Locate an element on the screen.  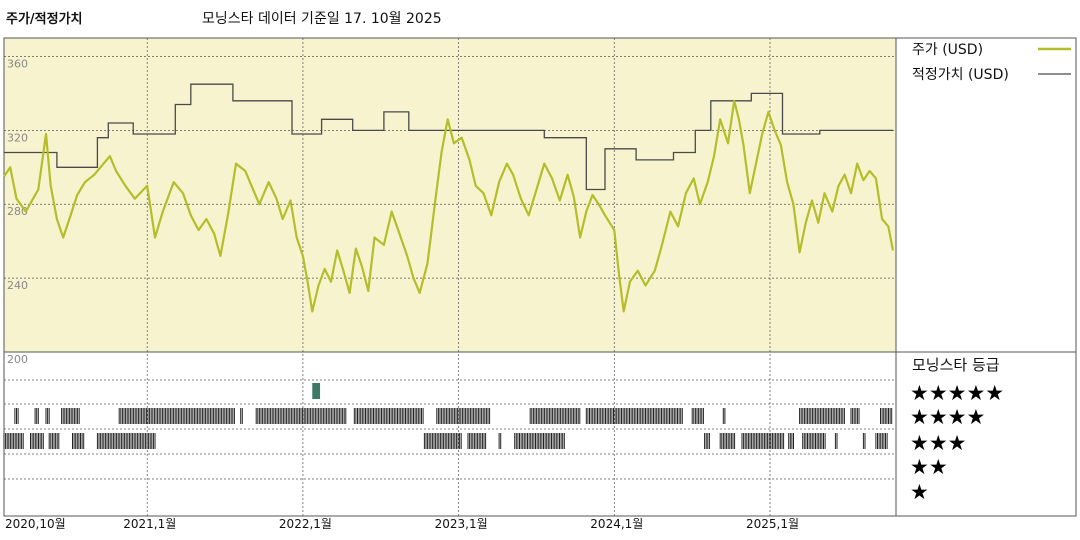
rating-row-2-stars: ★★ is located at coordinates (929, 467).